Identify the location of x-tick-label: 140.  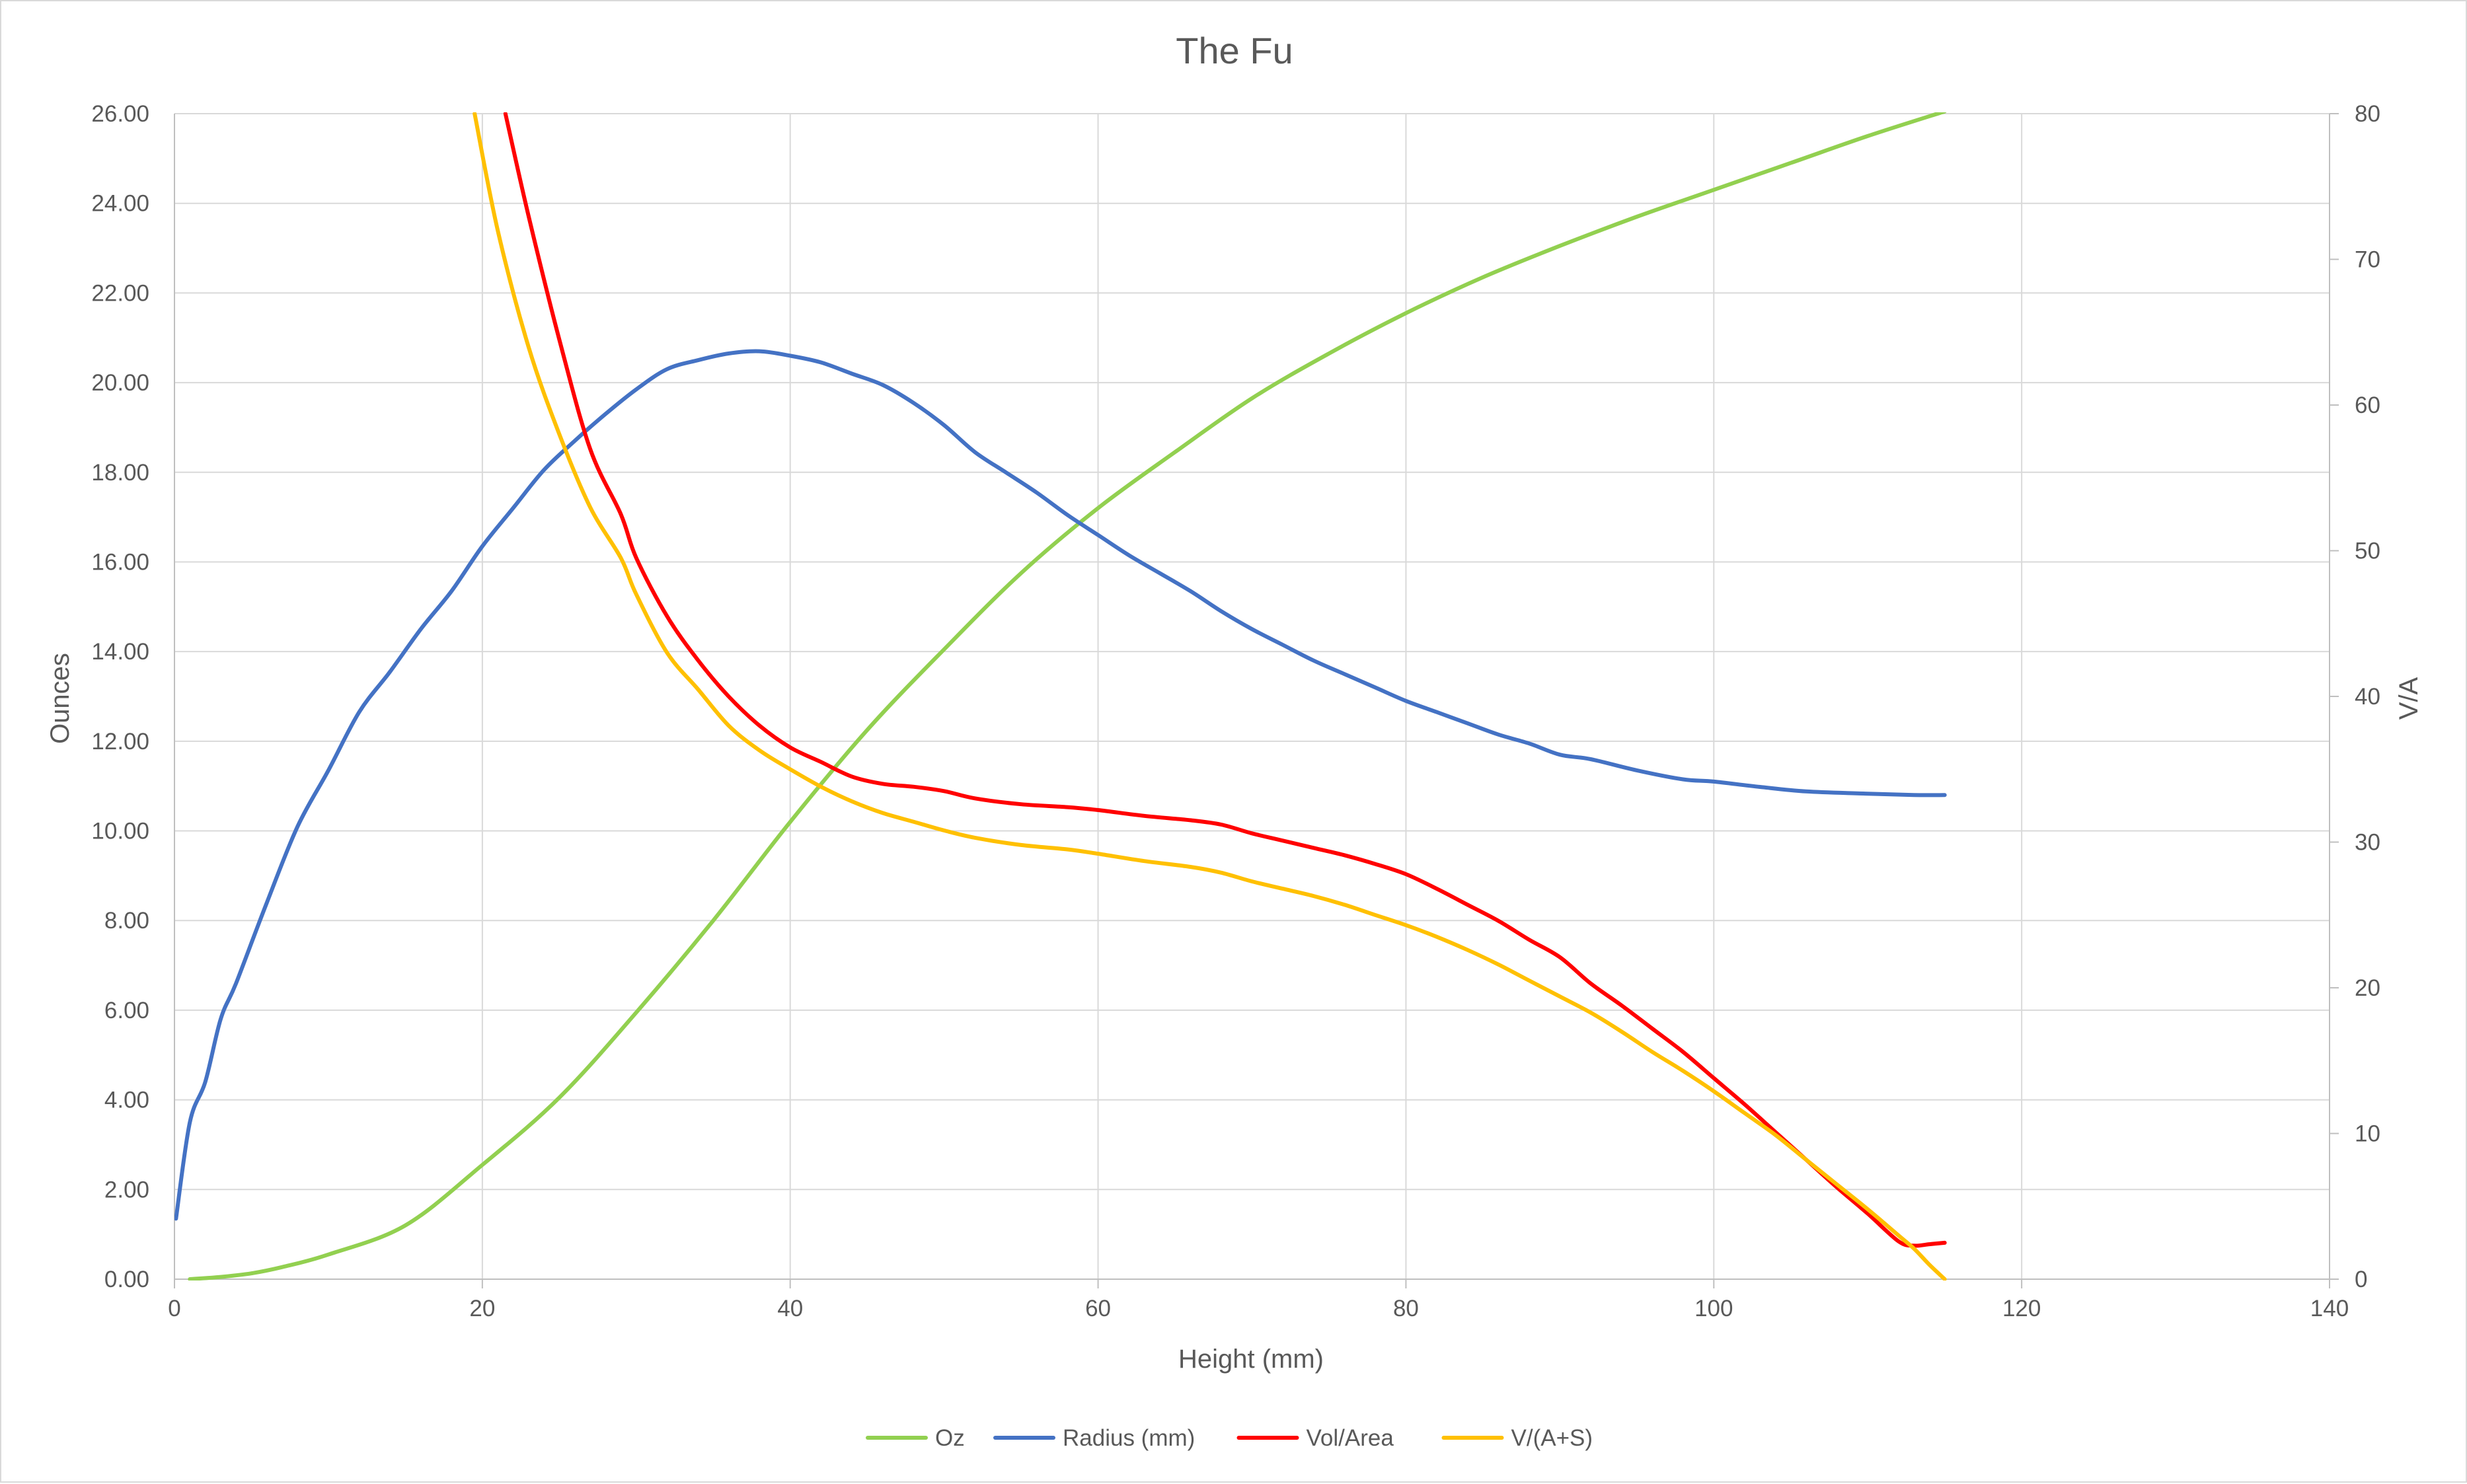
(2329, 1308).